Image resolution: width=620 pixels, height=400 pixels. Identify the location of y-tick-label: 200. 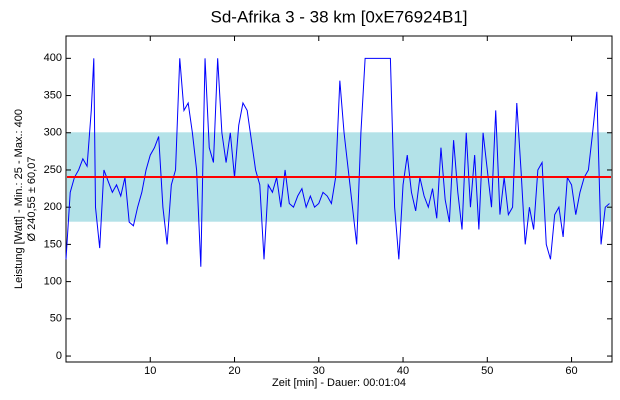
(53, 207).